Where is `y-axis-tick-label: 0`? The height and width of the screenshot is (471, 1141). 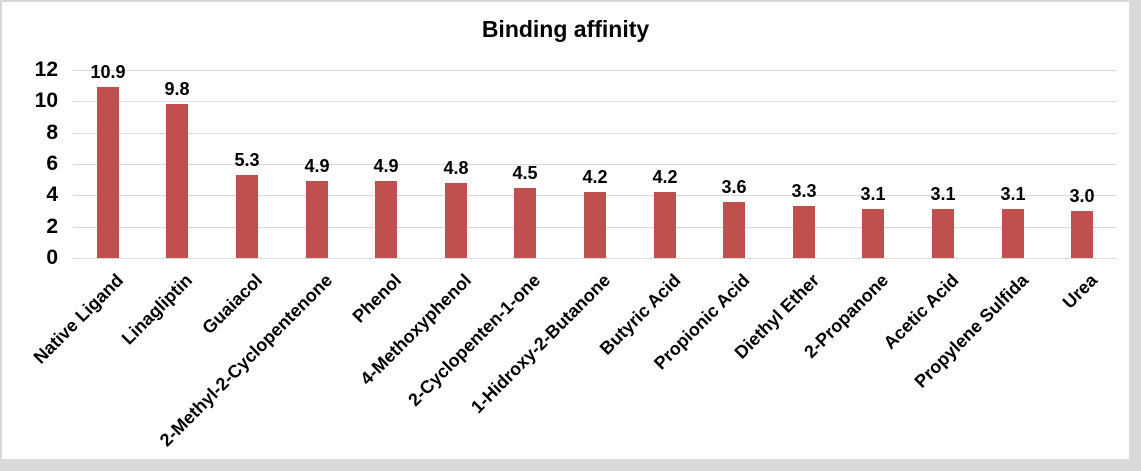 y-axis-tick-label: 0 is located at coordinates (52, 257).